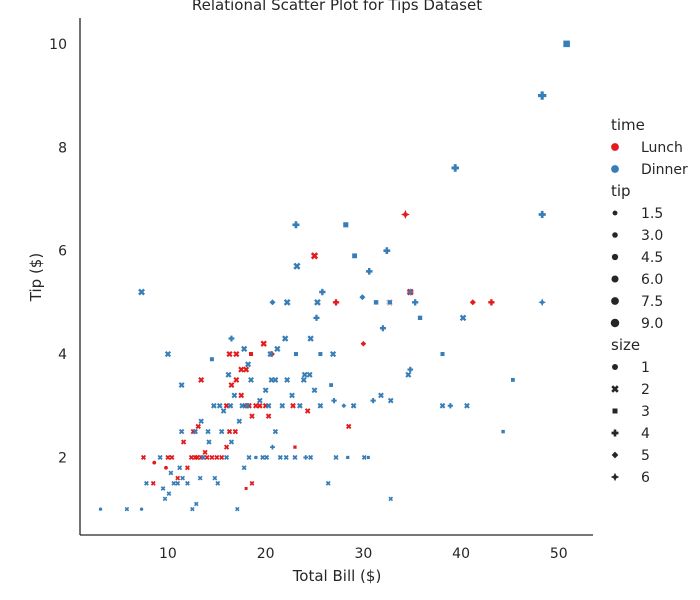 The height and width of the screenshot is (600, 700). What do you see at coordinates (652, 324) in the screenshot?
I see `legend-label: 9.0` at bounding box center [652, 324].